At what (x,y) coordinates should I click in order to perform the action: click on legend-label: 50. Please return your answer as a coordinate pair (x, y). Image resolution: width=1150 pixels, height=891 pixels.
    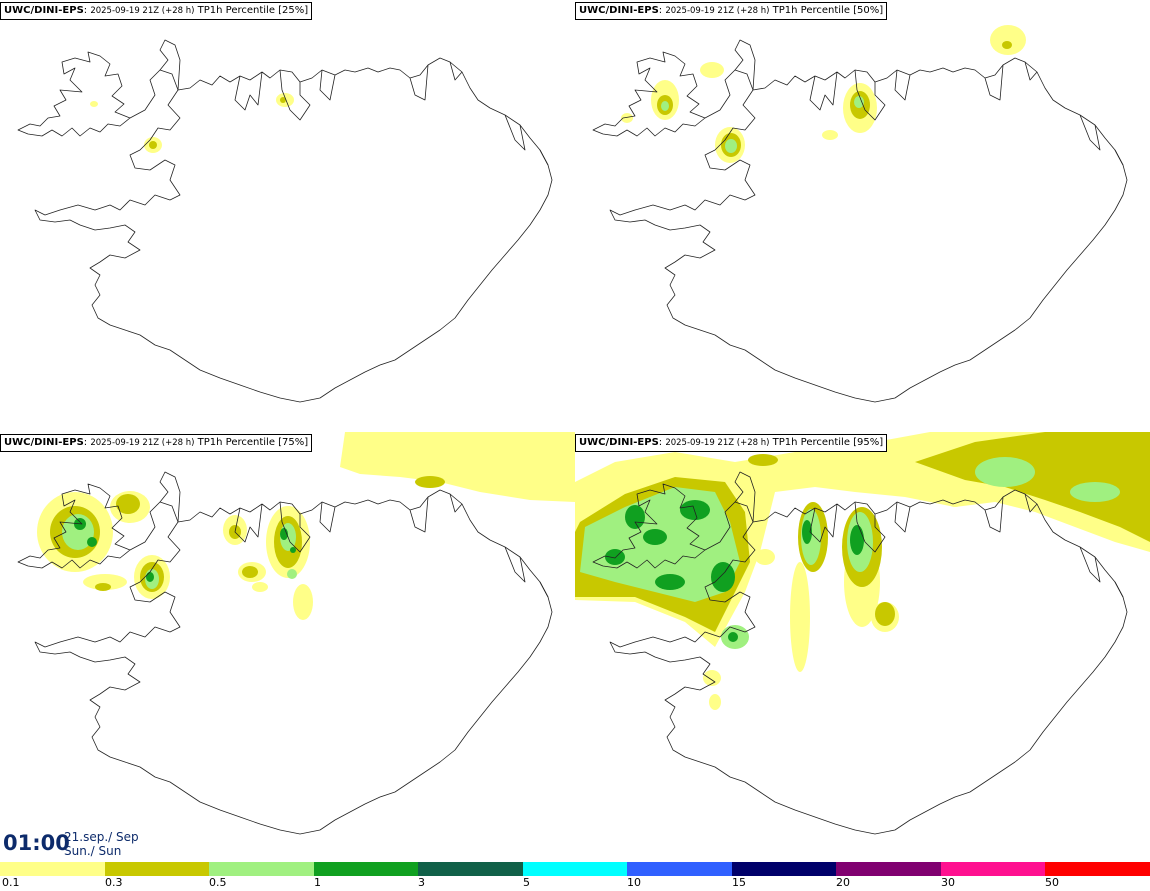
    Looking at the image, I should click on (1052, 882).